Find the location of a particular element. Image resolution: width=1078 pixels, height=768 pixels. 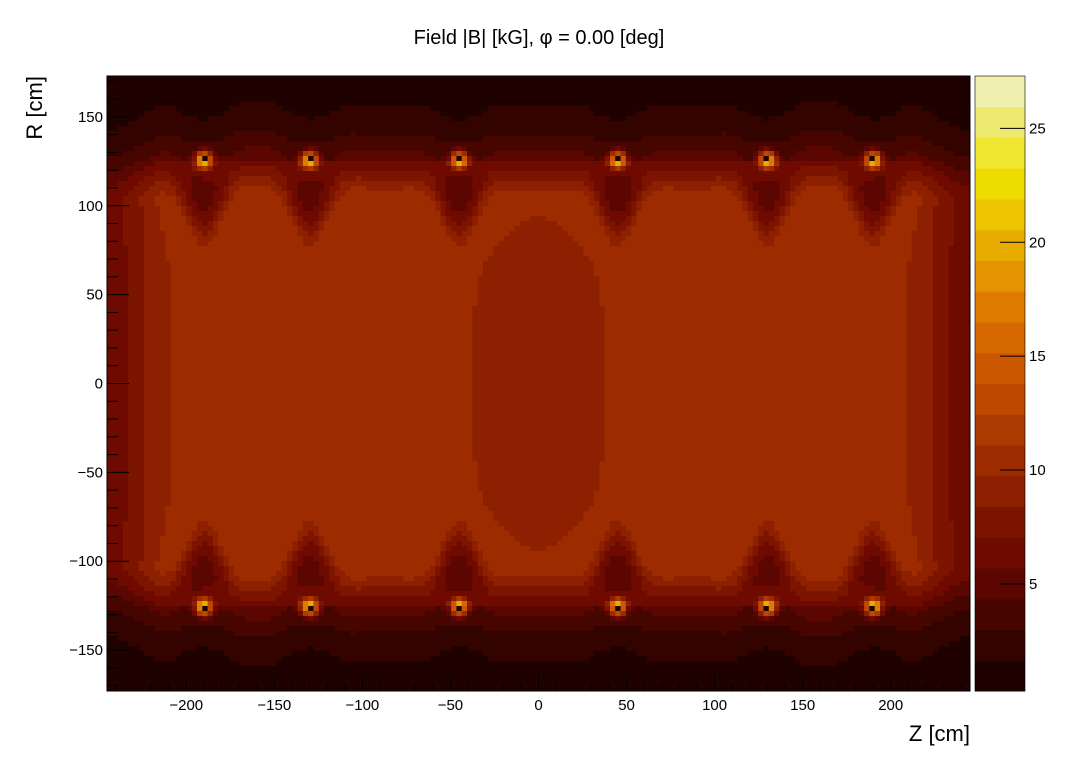

x-tick-label: 50 is located at coordinates (626, 705).